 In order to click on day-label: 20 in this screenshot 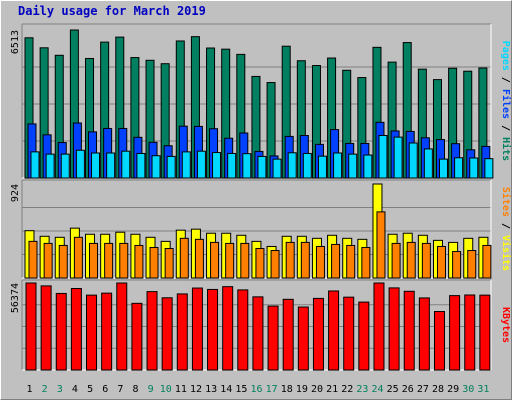, I will do `click(317, 389)`.